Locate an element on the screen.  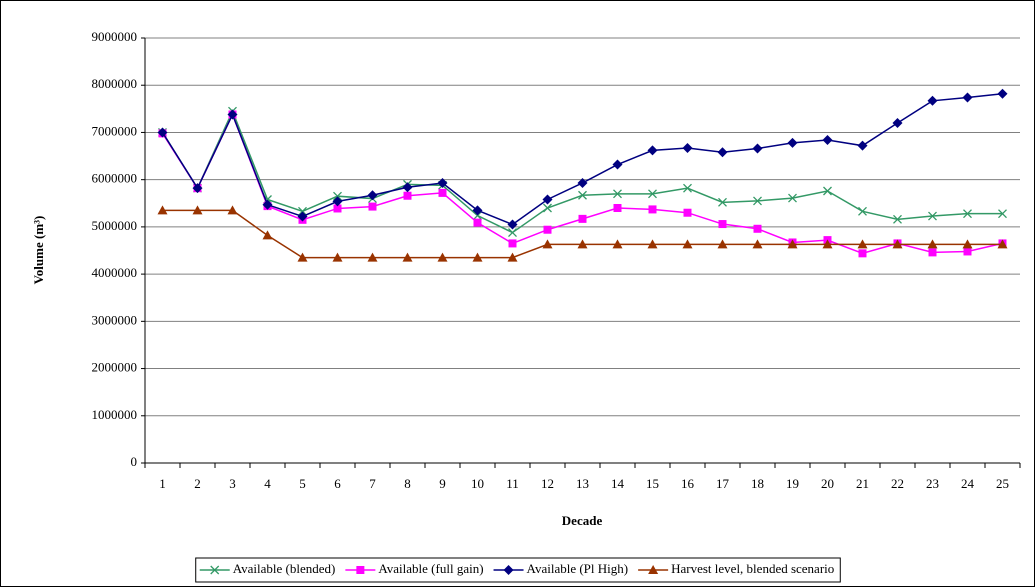
x-tick-label: 10 is located at coordinates (477, 483).